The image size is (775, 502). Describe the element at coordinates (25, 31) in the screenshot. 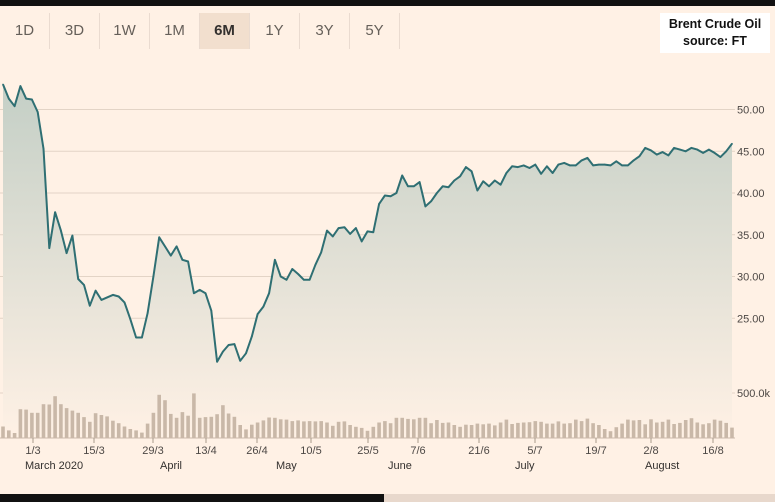

I see `tab-1d: 1D` at that location.